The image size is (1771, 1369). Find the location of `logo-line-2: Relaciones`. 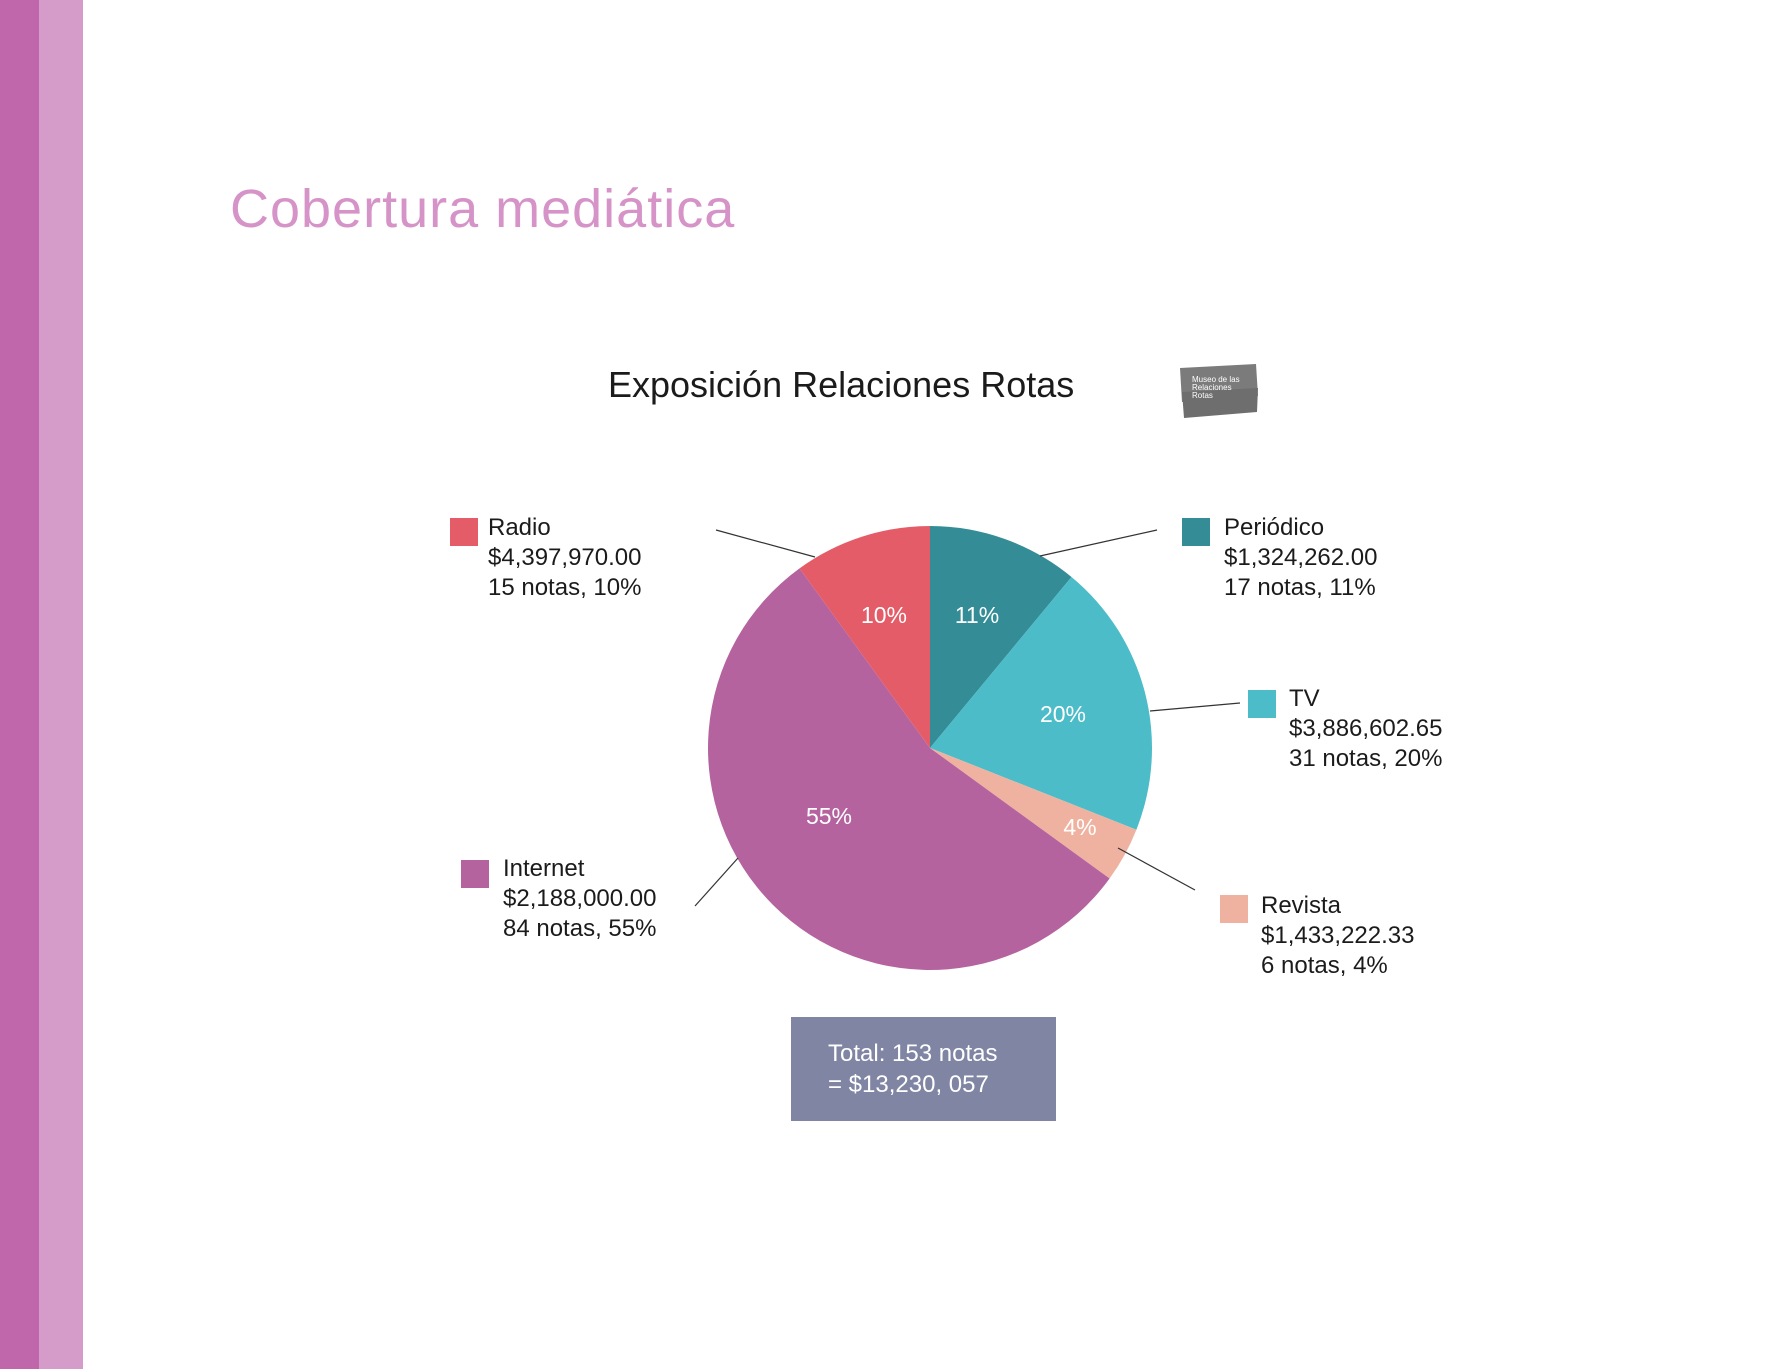

logo-line-2: Relaciones is located at coordinates (1212, 387).